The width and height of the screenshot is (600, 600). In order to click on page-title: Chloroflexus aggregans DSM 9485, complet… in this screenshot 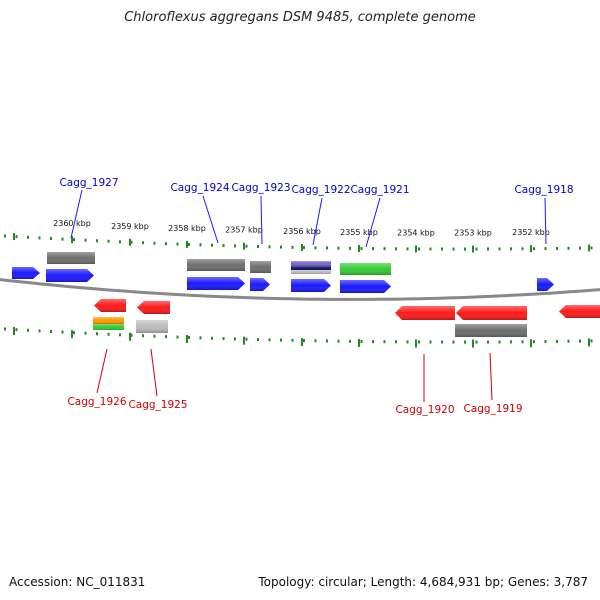, I will do `click(300, 17)`.